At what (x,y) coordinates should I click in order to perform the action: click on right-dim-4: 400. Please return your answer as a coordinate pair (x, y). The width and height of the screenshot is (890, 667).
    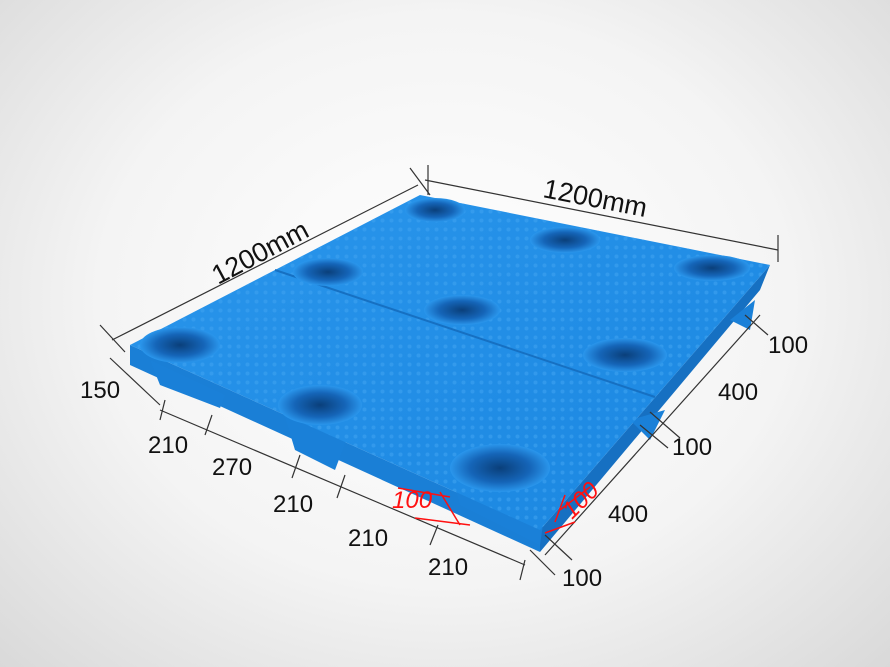
    Looking at the image, I should click on (628, 514).